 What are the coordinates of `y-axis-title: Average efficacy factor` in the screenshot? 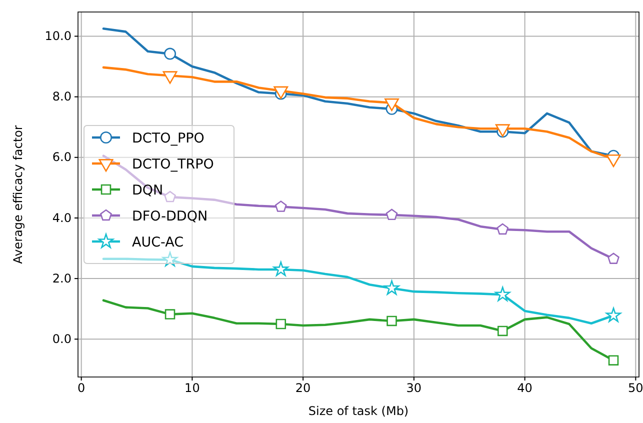 It's located at (18, 194).